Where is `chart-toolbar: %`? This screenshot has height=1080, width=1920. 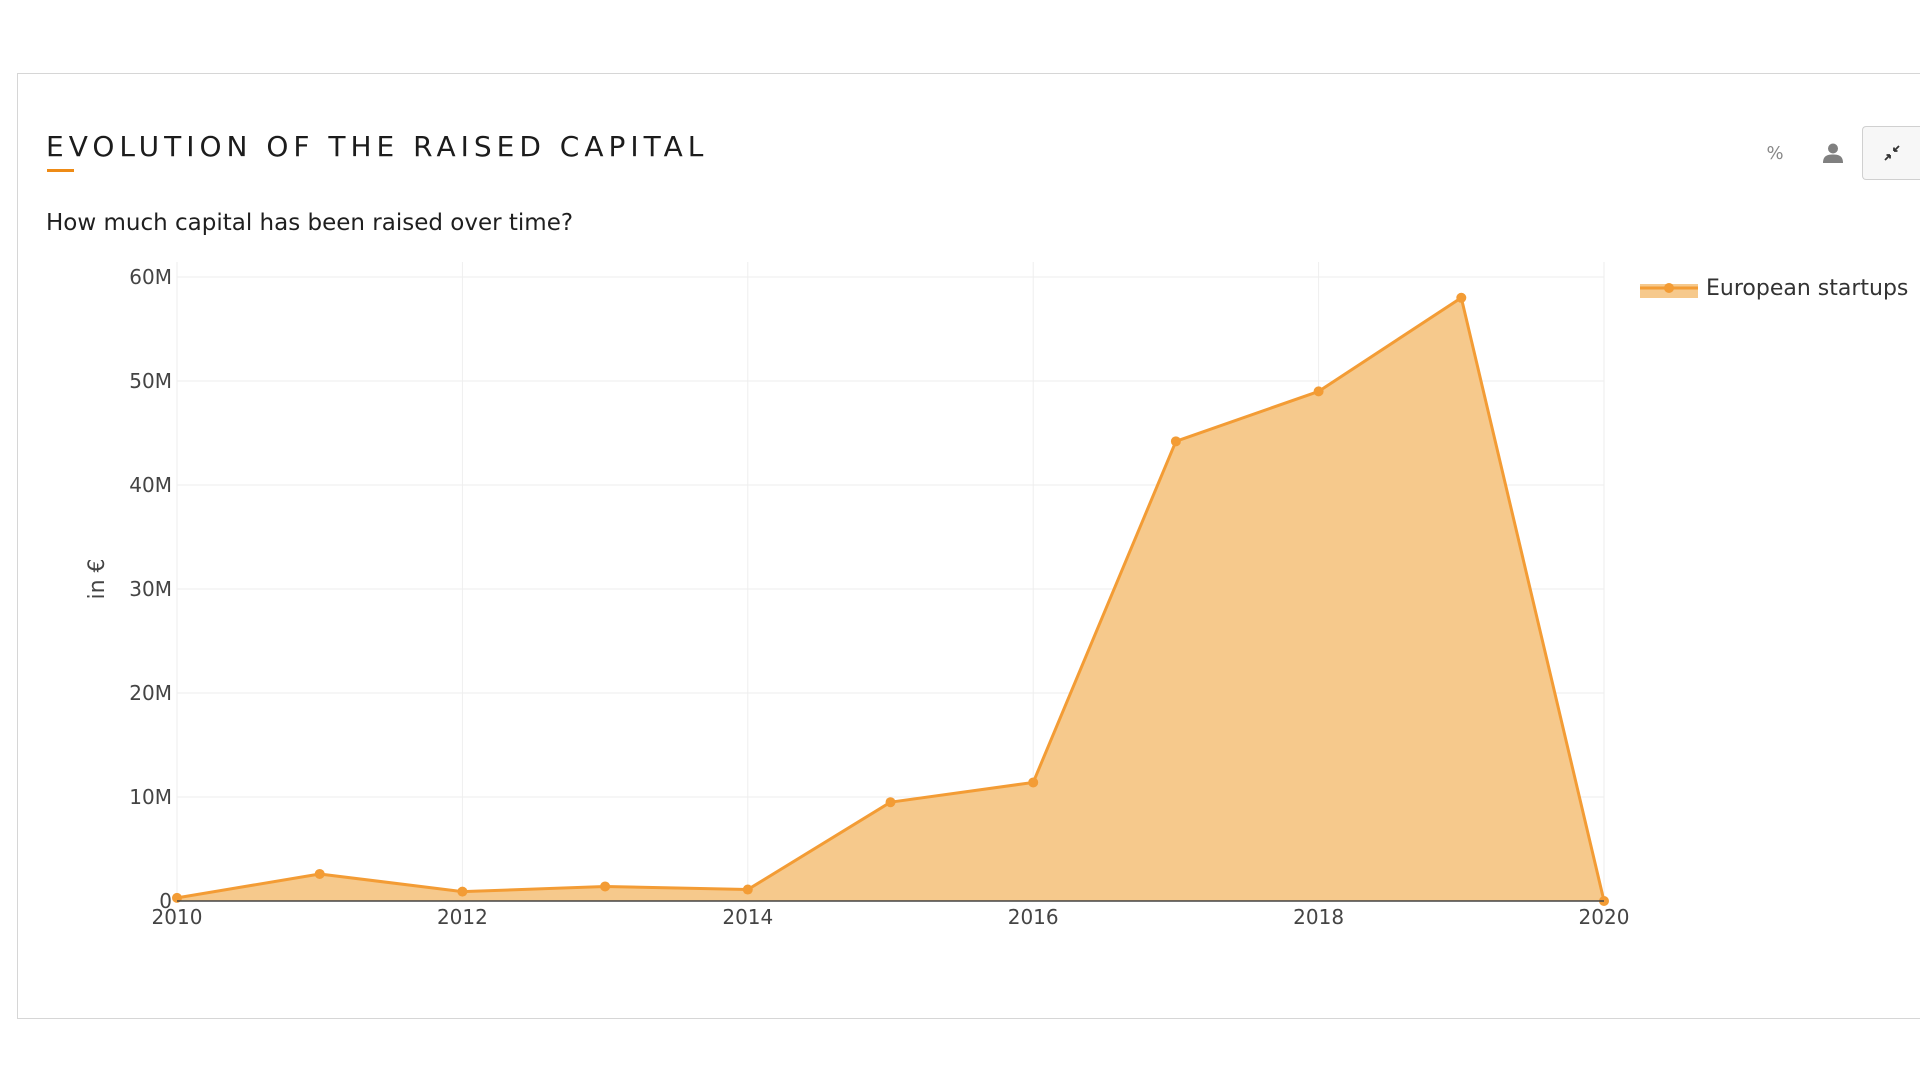 chart-toolbar: % is located at coordinates (1833, 153).